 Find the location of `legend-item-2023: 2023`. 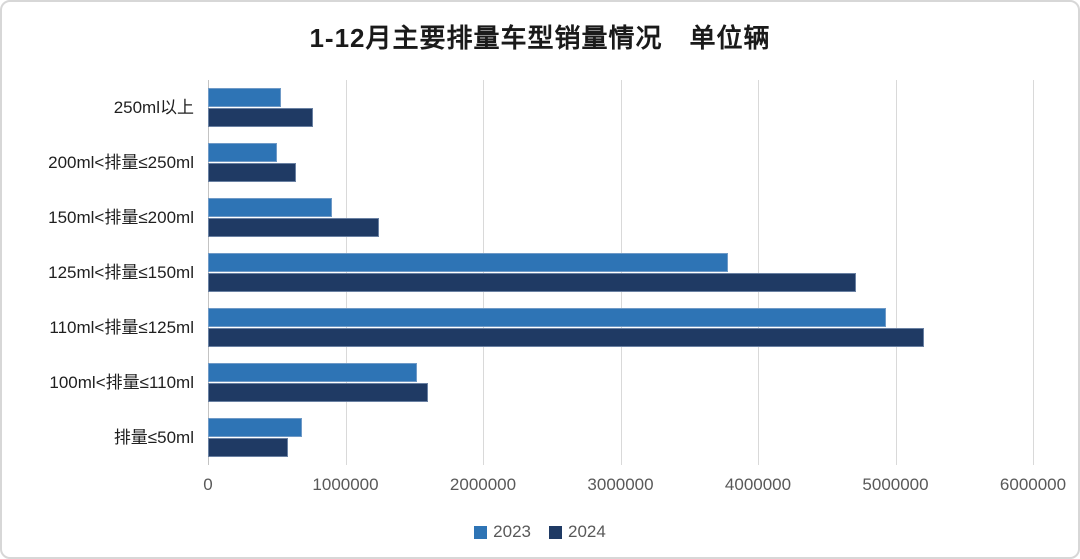

legend-item-2023: 2023 is located at coordinates (502, 532).